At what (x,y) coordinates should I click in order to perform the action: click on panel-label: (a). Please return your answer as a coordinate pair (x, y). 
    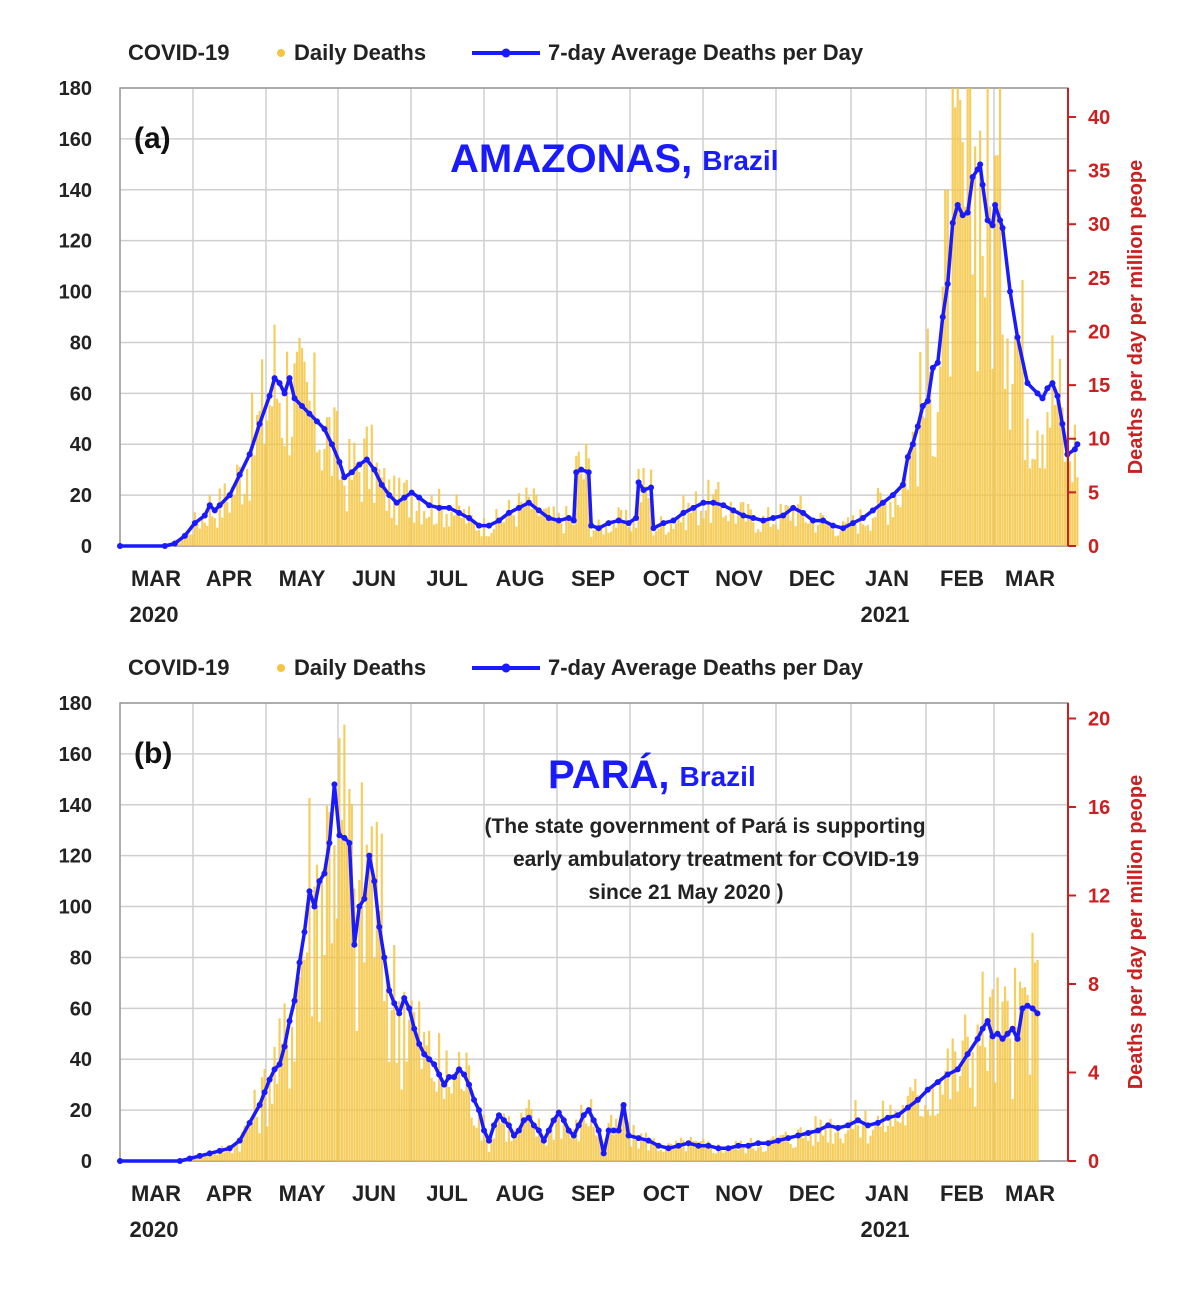
    Looking at the image, I should click on (152, 138).